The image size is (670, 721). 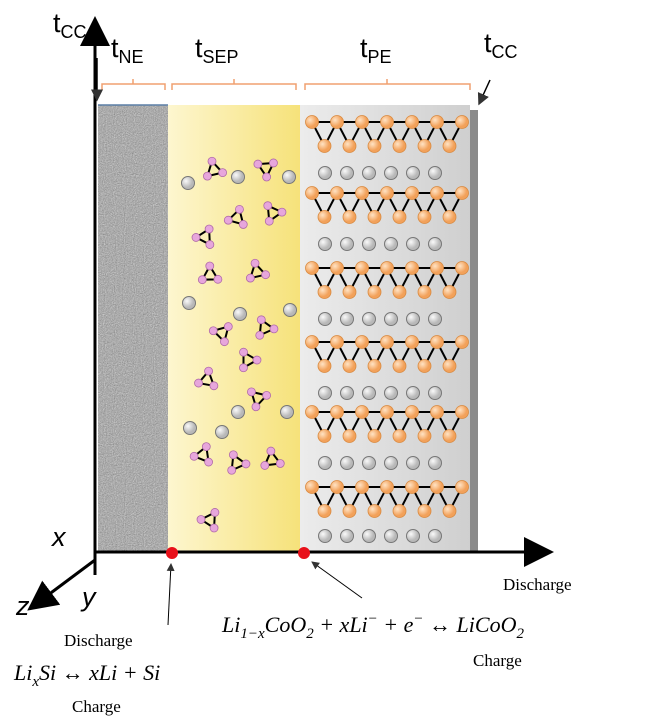 What do you see at coordinates (505, 52) in the screenshot?
I see `label-sub: CC` at bounding box center [505, 52].